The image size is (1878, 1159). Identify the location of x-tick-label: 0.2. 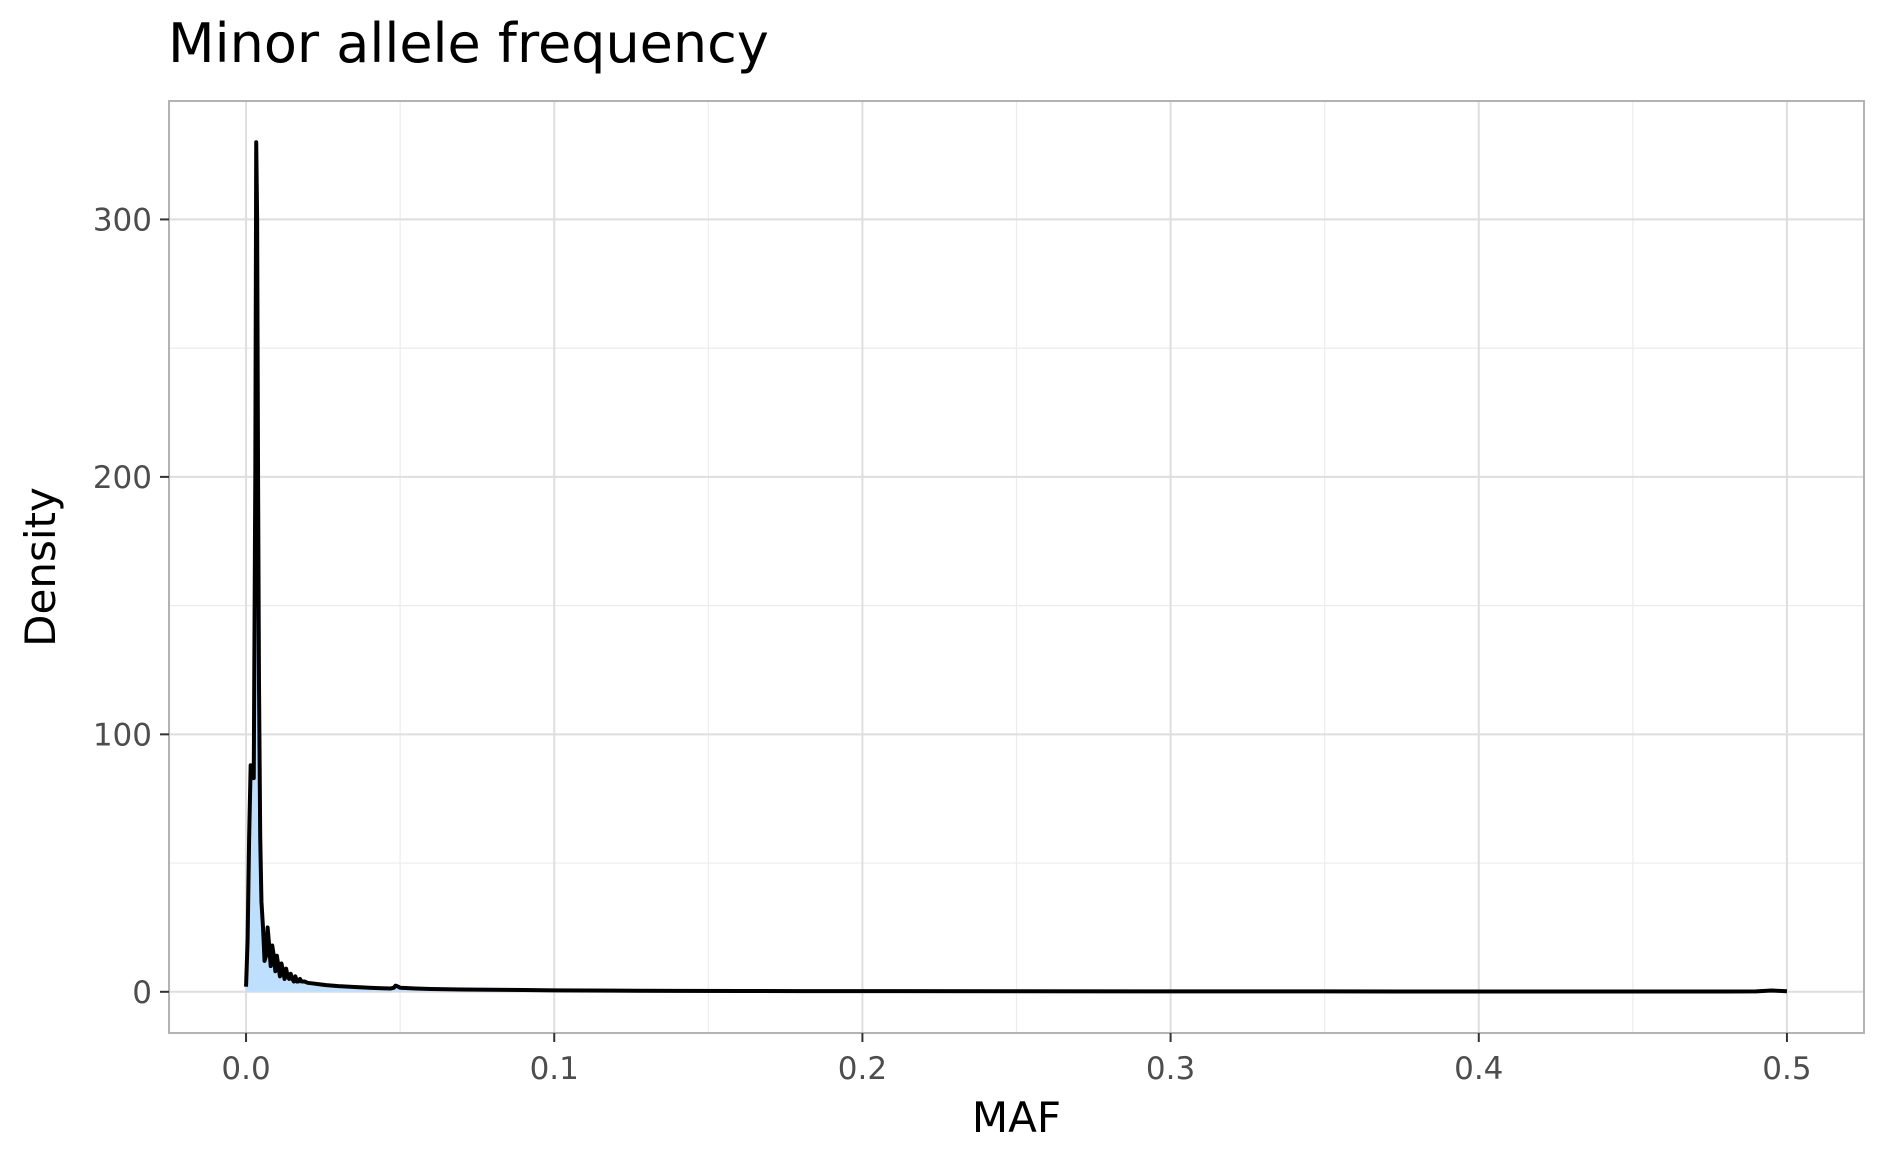
(862, 1069).